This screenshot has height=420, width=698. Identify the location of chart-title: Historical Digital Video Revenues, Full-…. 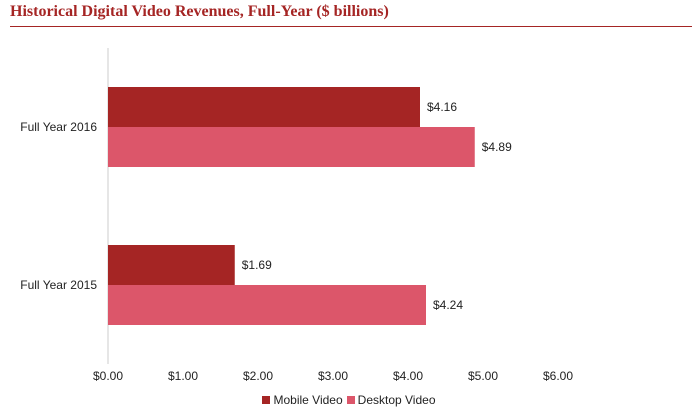
(199, 11).